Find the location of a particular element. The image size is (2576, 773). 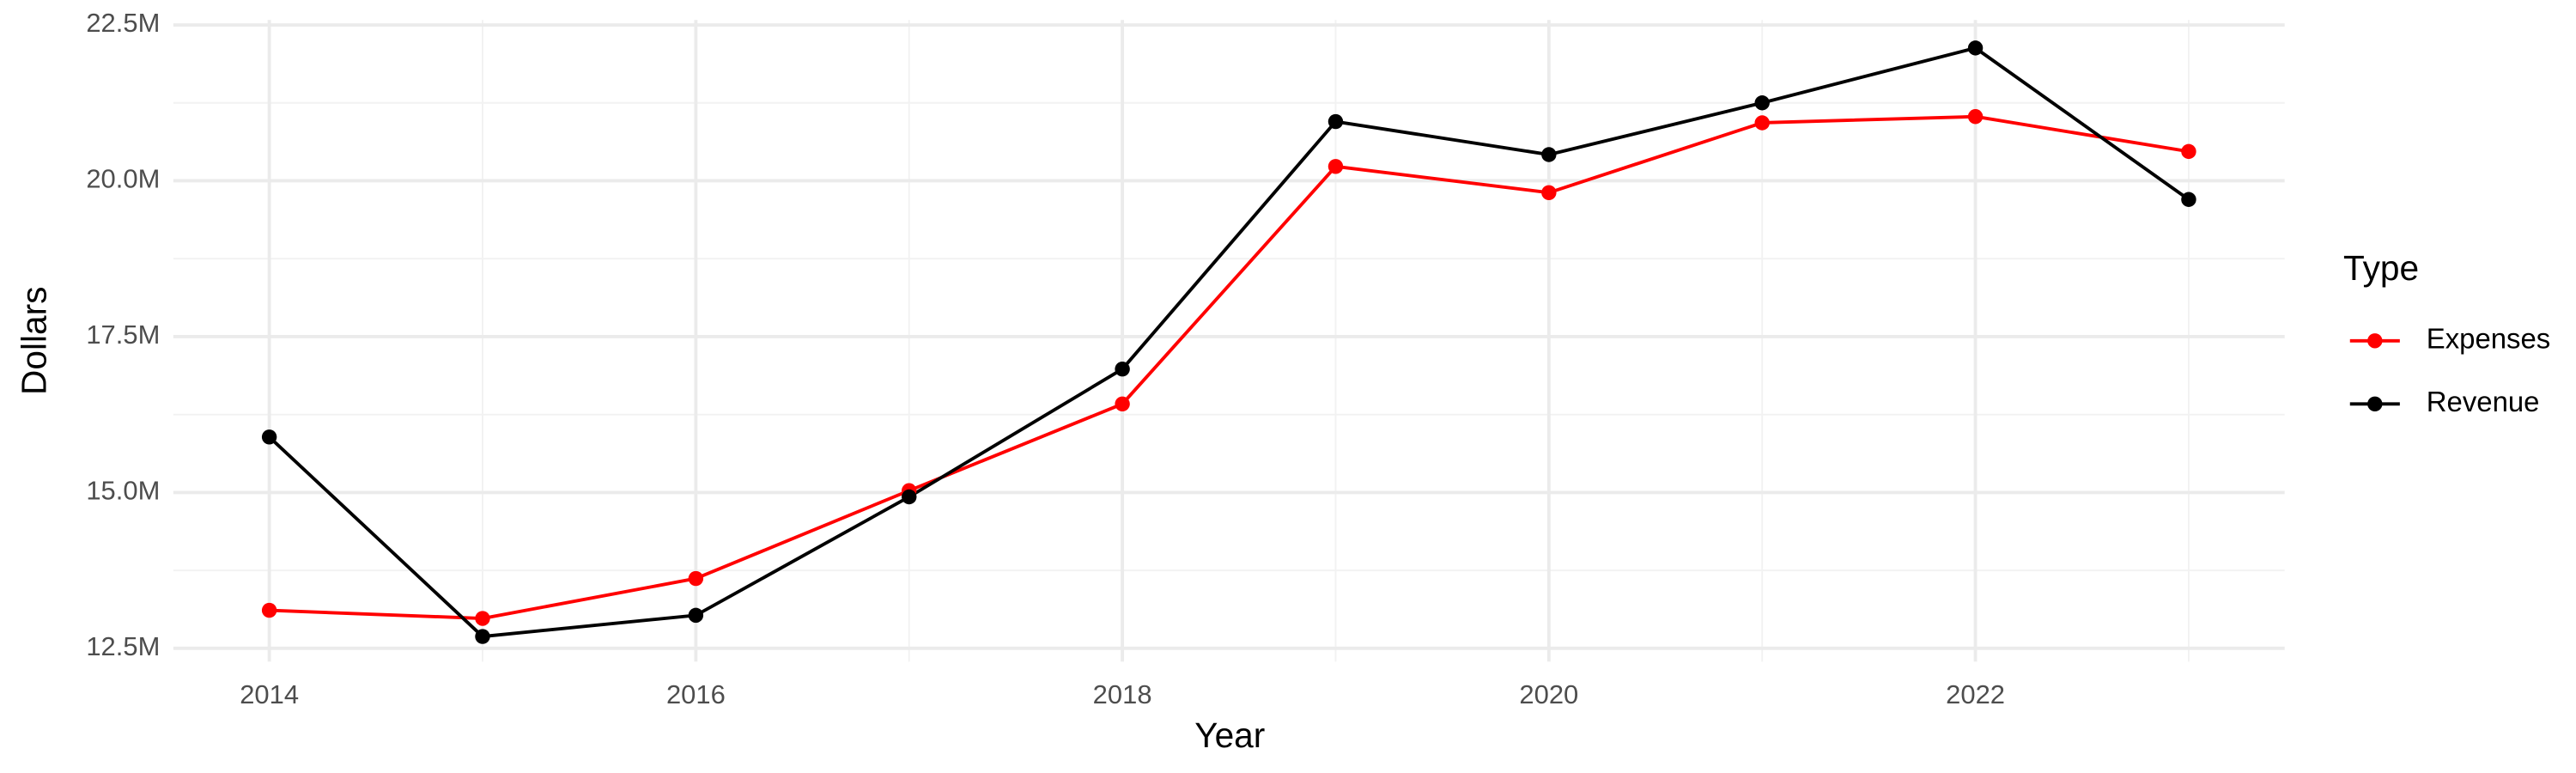

x-tick-label: 2020 is located at coordinates (1548, 694).